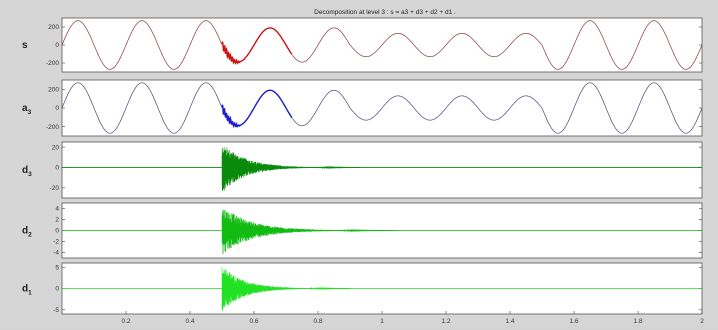 The width and height of the screenshot is (718, 330). What do you see at coordinates (702, 321) in the screenshot?
I see `x-tick-label: 2` at bounding box center [702, 321].